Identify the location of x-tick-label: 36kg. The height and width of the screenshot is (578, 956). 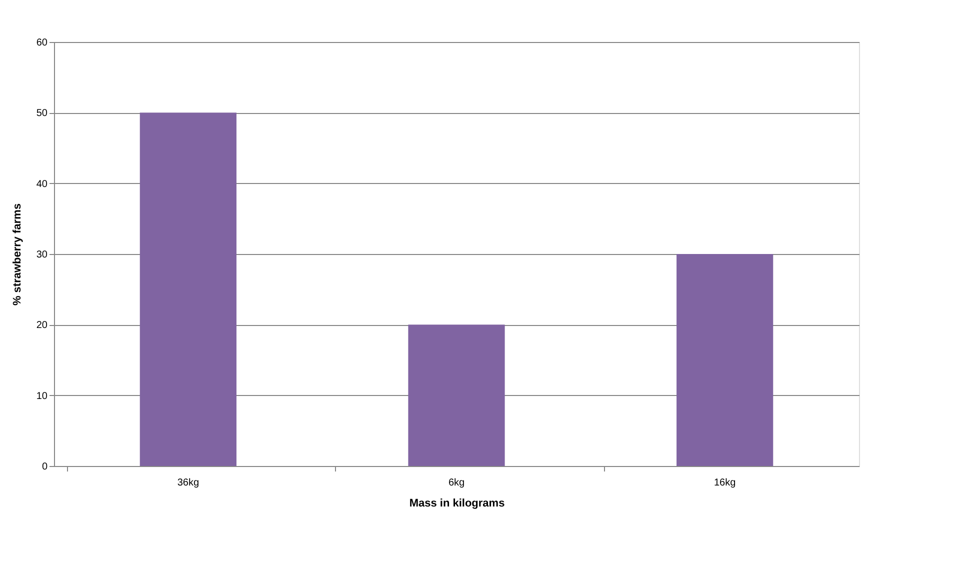
(188, 483).